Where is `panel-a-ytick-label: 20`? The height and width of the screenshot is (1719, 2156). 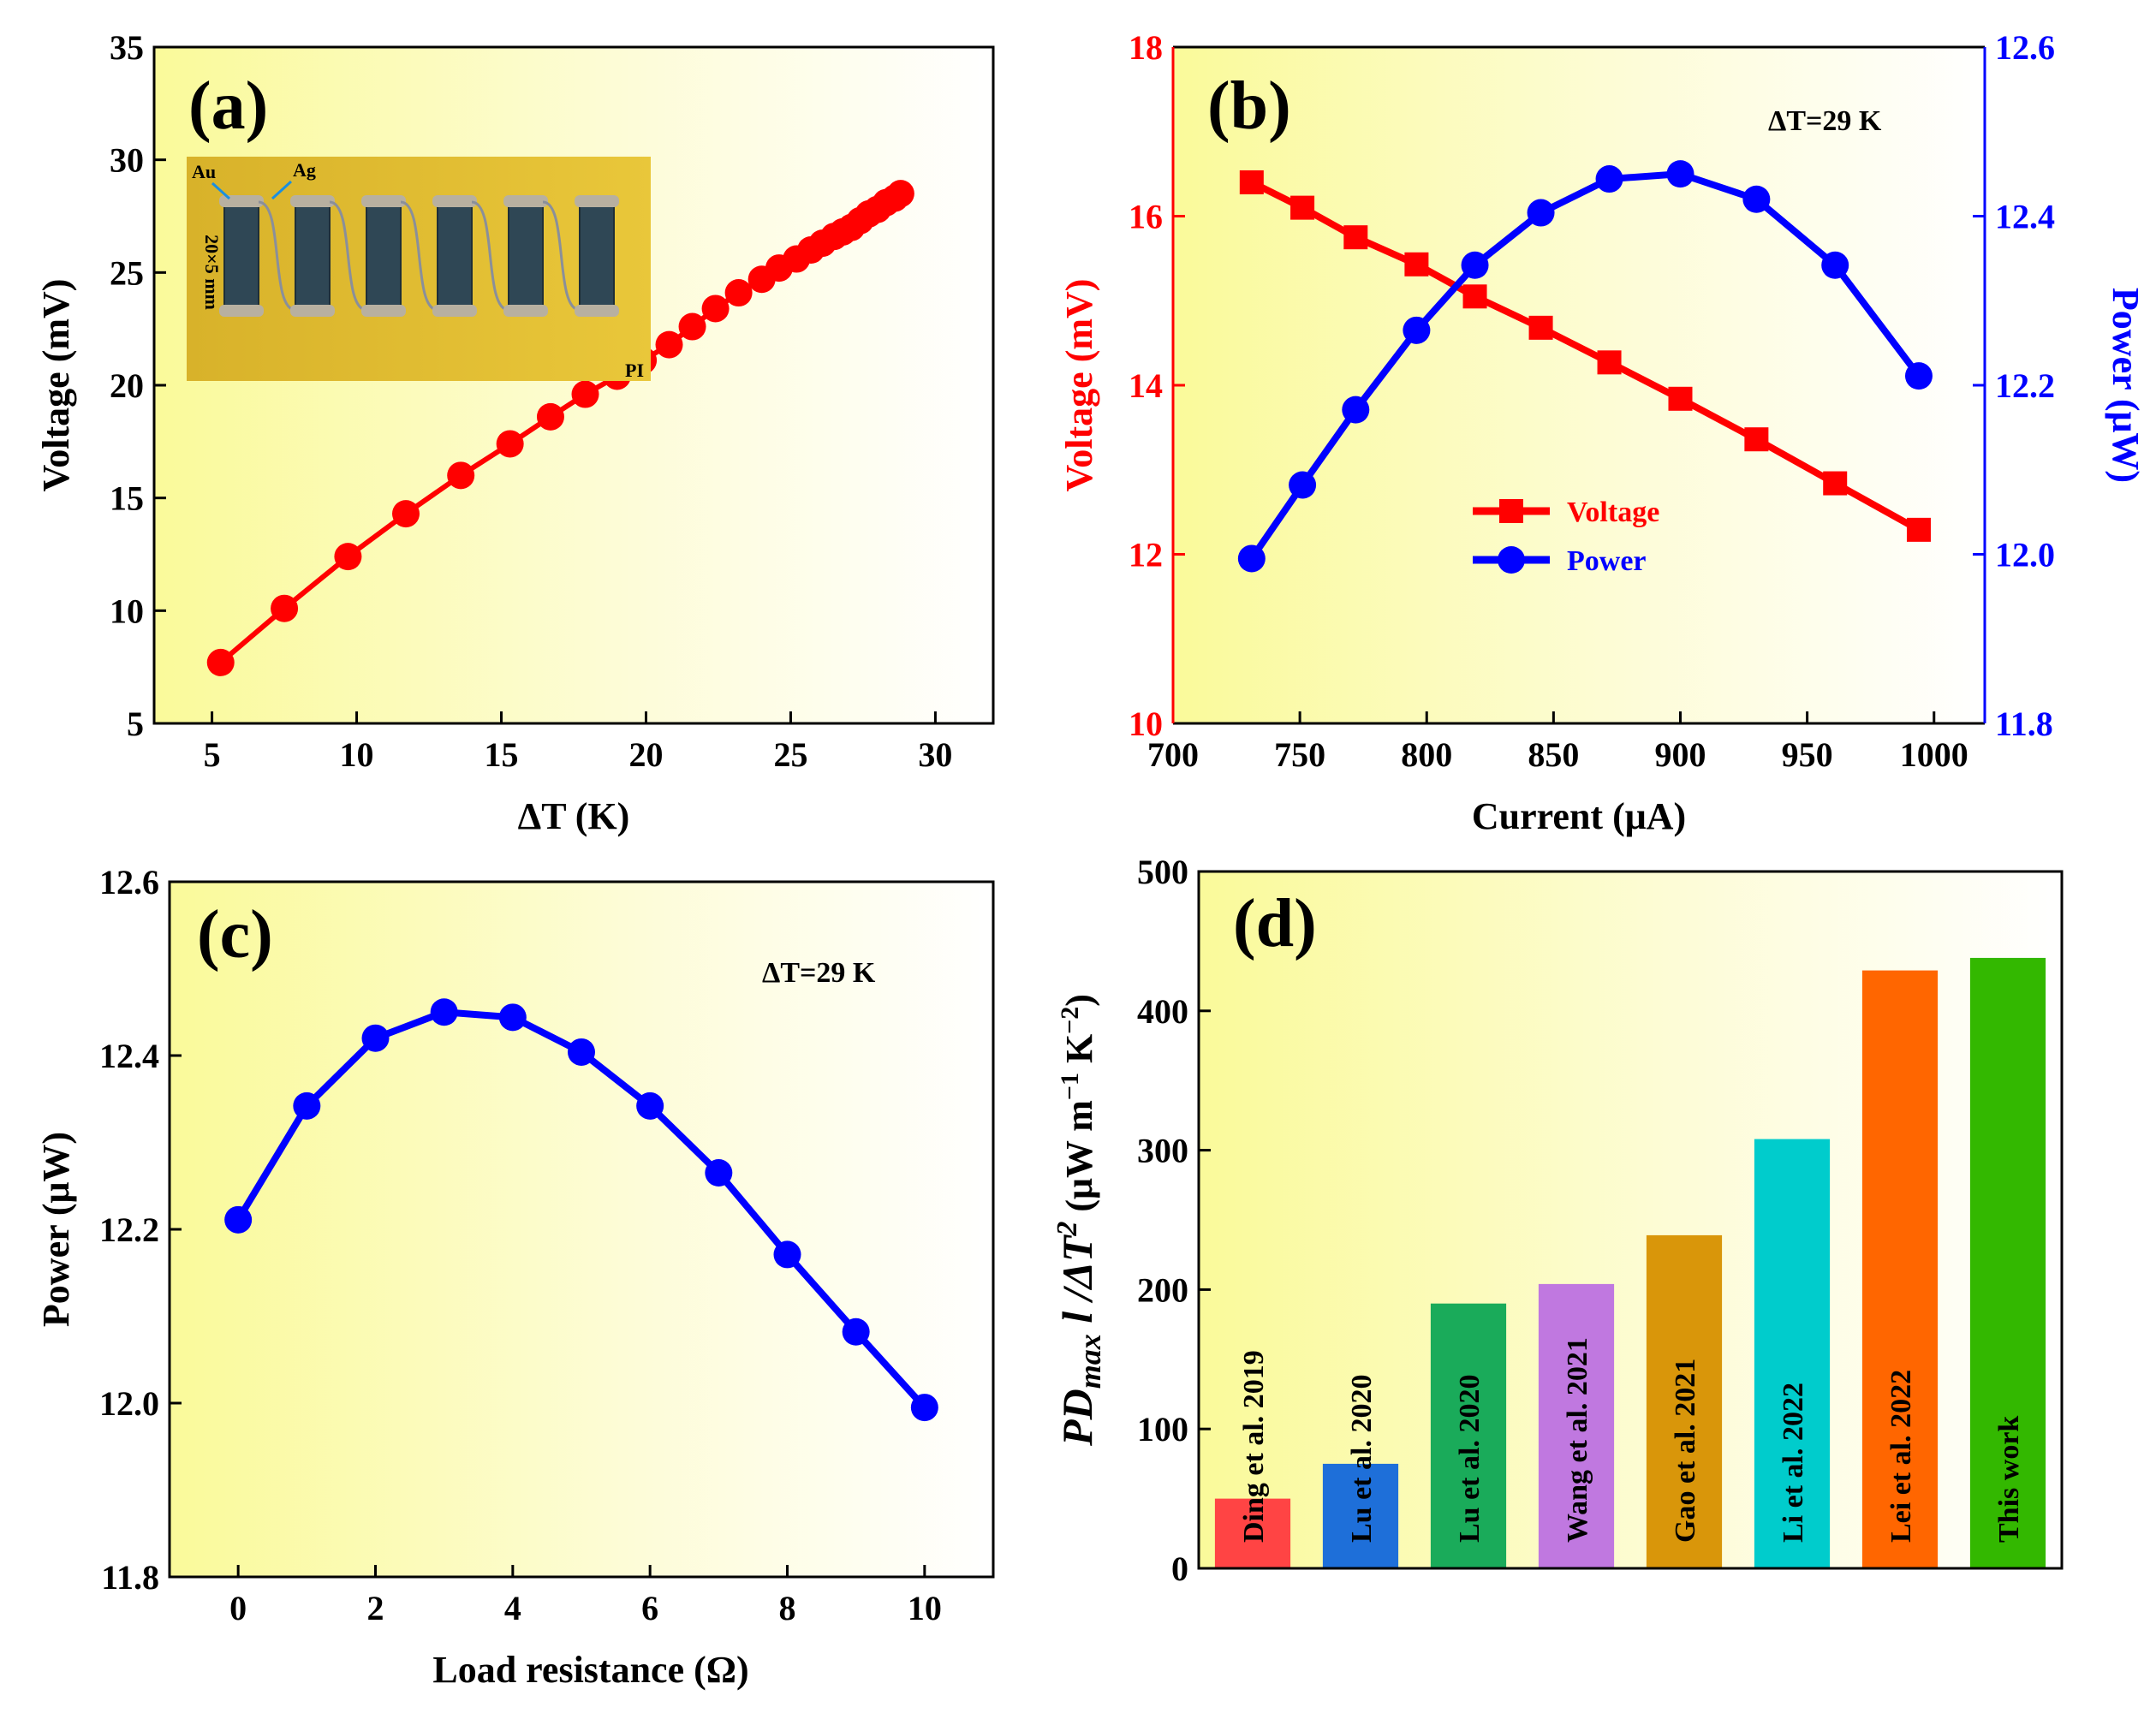 panel-a-ytick-label: 20 is located at coordinates (127, 385).